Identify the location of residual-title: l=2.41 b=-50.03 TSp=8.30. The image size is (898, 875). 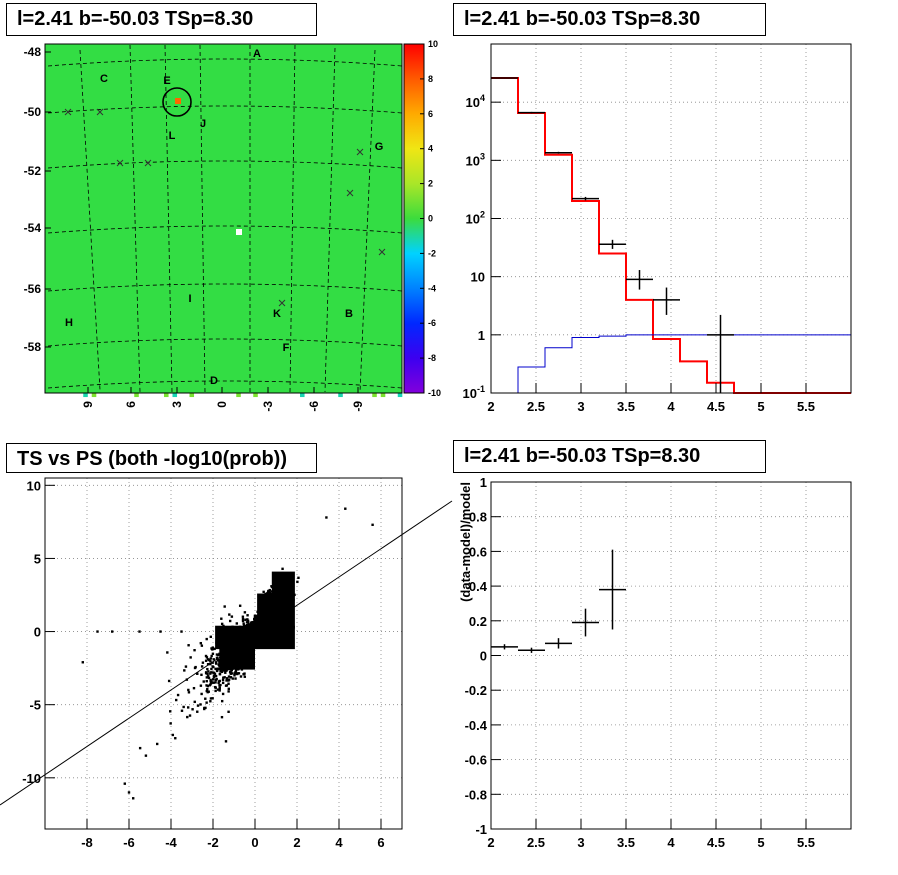
(609, 456).